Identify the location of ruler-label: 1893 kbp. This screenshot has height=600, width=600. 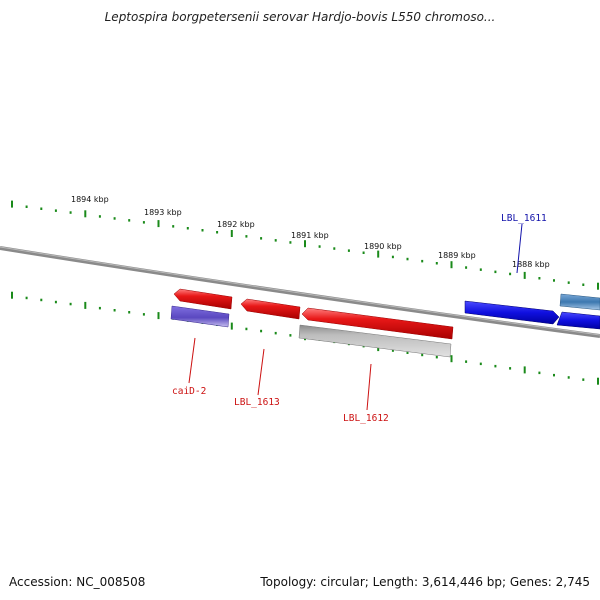
(163, 212).